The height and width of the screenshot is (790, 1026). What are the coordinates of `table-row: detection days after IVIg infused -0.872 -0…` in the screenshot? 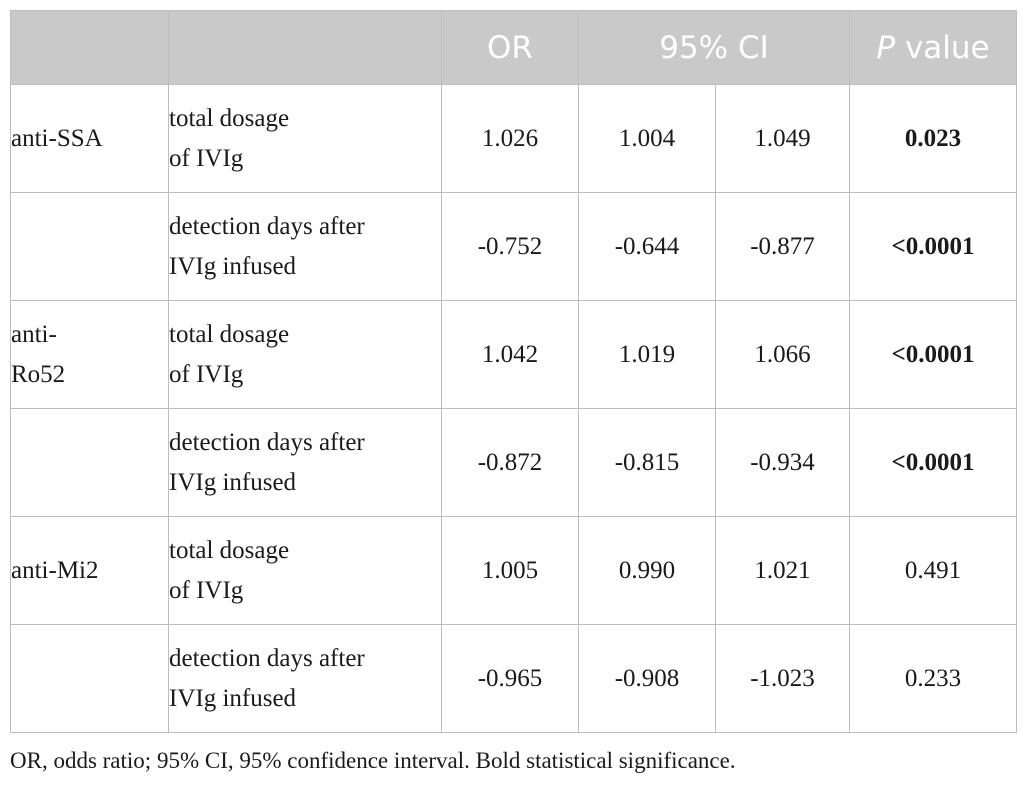 It's located at (514, 462).